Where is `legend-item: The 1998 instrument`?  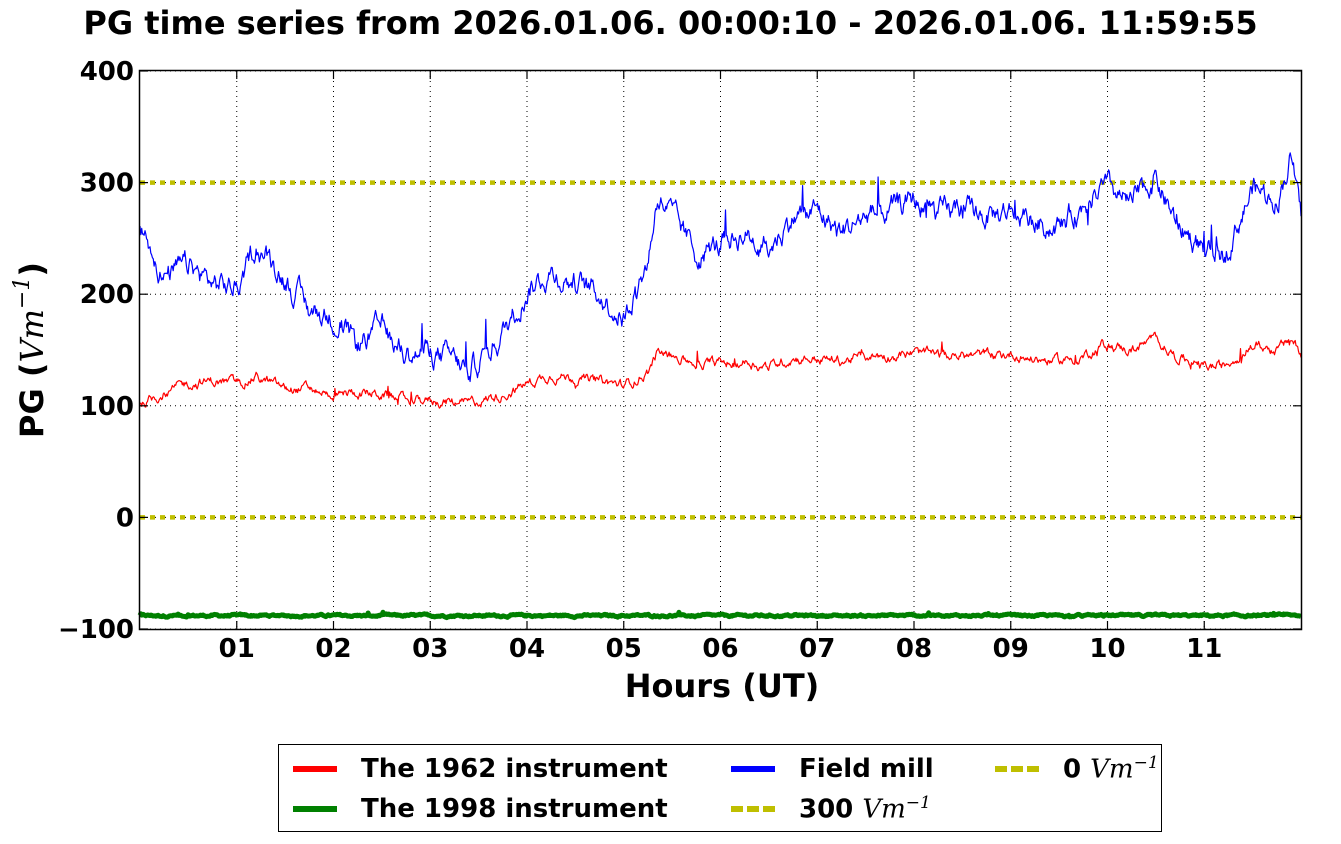 legend-item: The 1998 instrument is located at coordinates (480, 809).